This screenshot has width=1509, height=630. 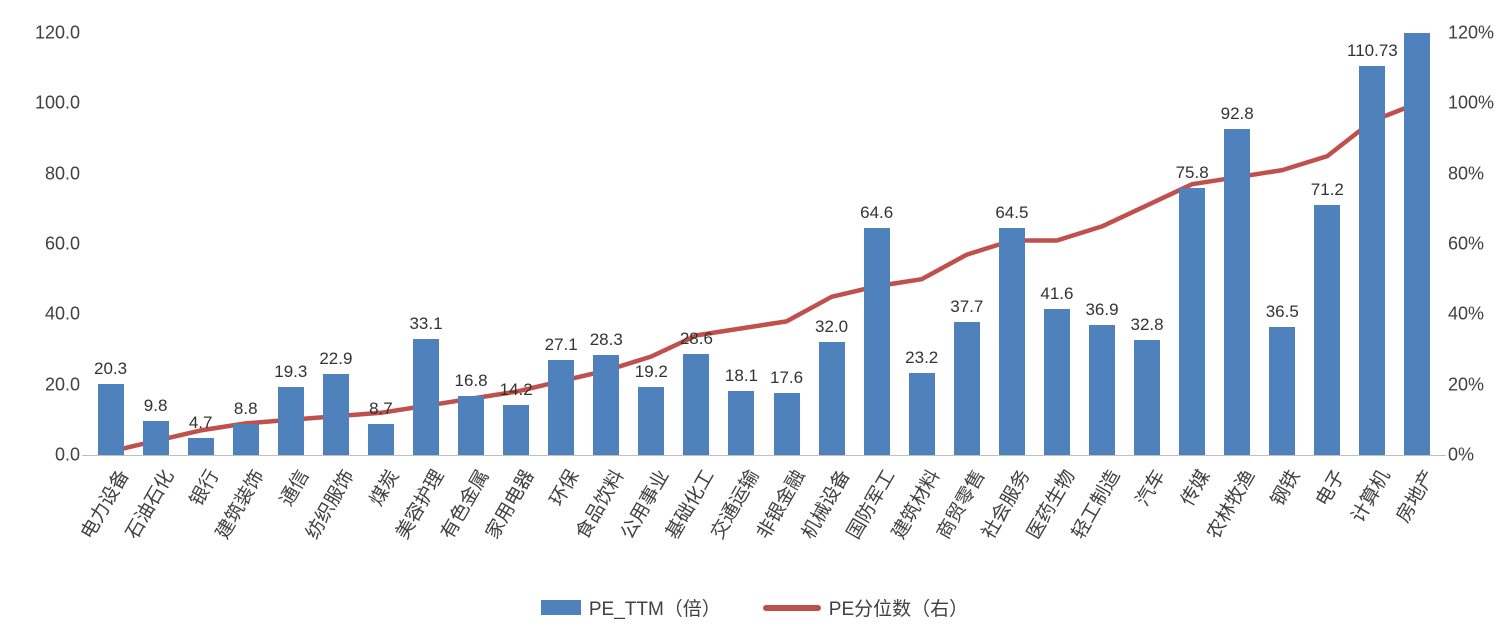 I want to click on bar-value-label: 14.2, so click(x=516, y=390).